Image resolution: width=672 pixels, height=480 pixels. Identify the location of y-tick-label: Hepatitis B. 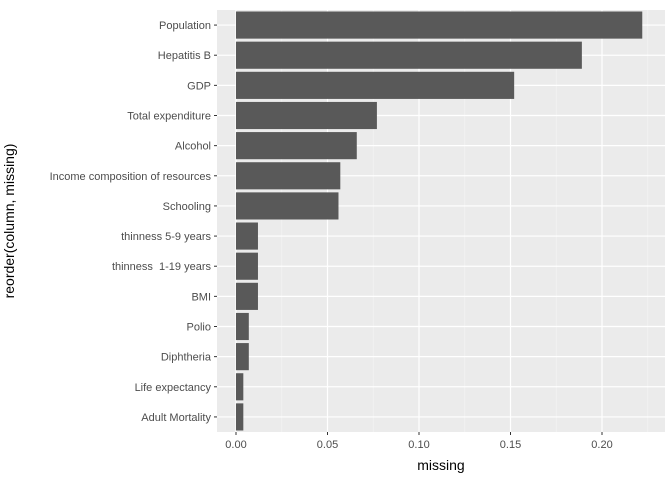
(184, 56).